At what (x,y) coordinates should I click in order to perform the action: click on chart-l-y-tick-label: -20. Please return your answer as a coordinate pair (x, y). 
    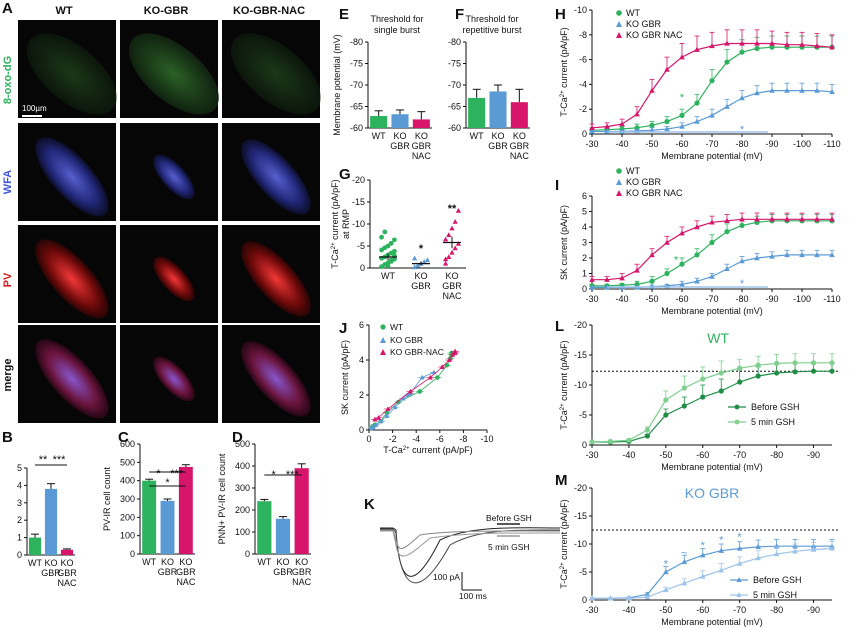
    Looking at the image, I should click on (580, 325).